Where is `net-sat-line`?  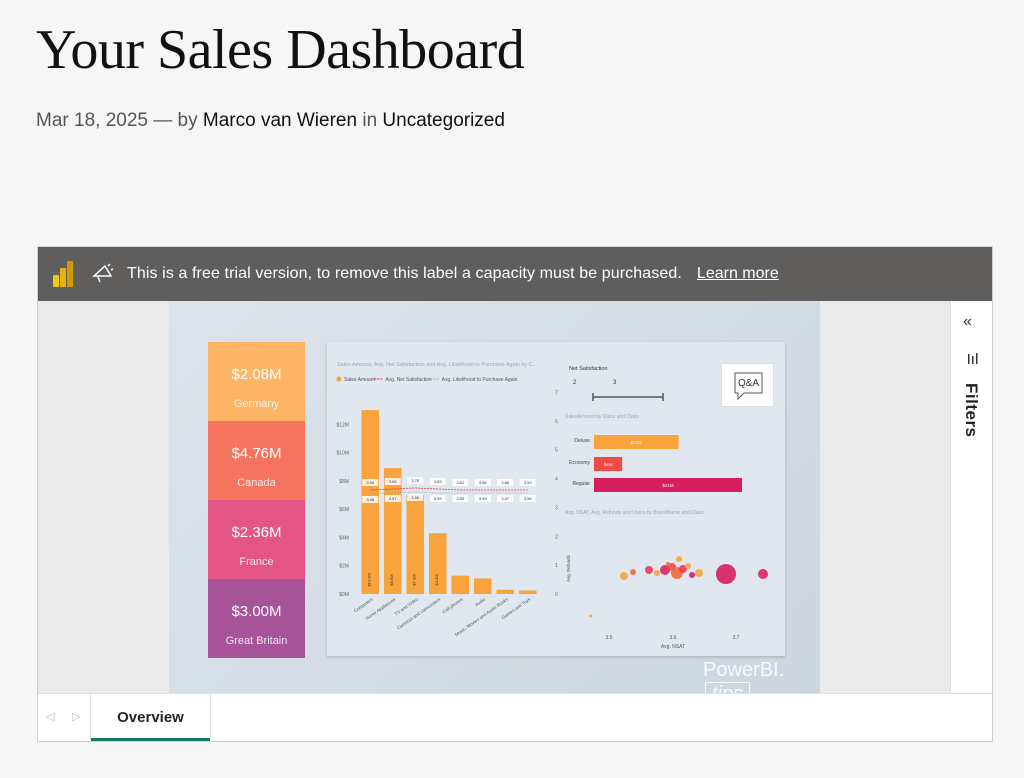 net-sat-line is located at coordinates (449, 489).